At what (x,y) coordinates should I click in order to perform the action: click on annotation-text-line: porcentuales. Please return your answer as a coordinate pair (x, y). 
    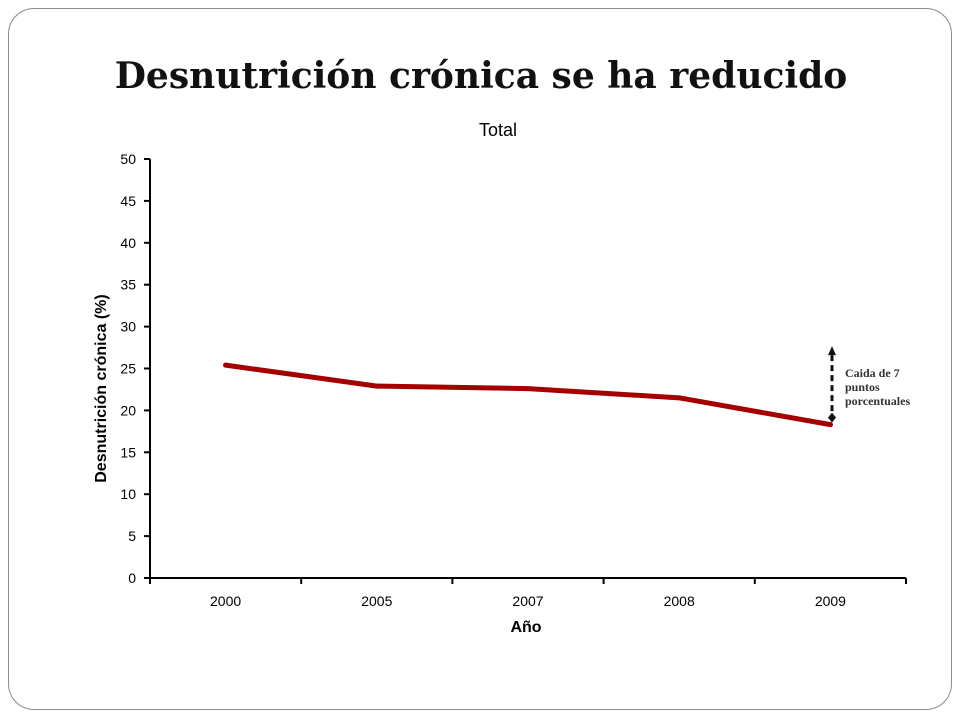
    Looking at the image, I should click on (877, 401).